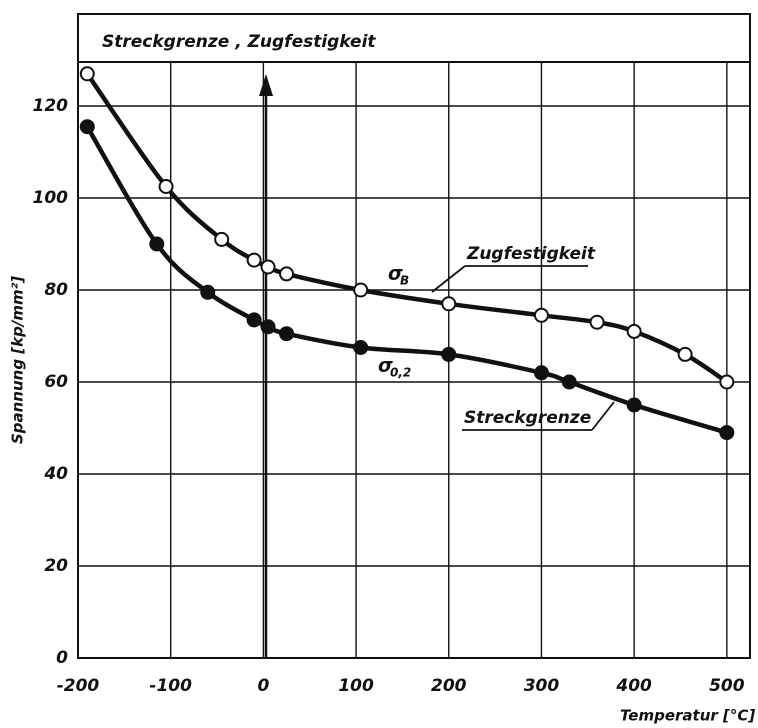 The height and width of the screenshot is (728, 758). I want to click on x-tick-label: 100, so click(356, 686).